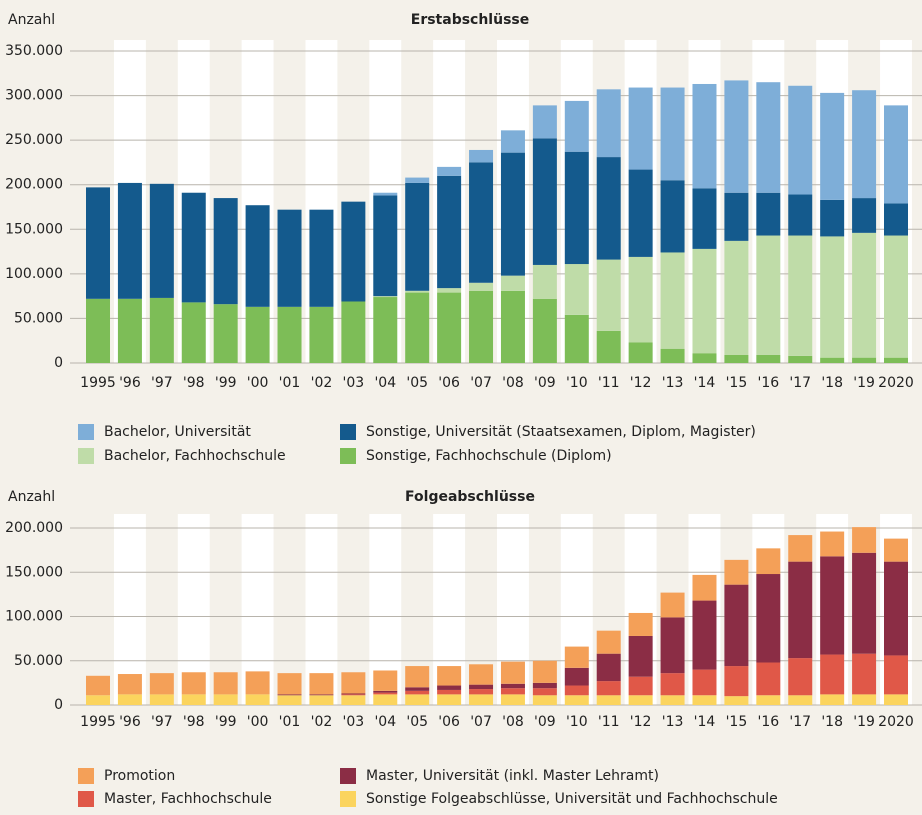 This screenshot has height=815, width=922. I want to click on x-tick-label: '02, so click(322, 383).